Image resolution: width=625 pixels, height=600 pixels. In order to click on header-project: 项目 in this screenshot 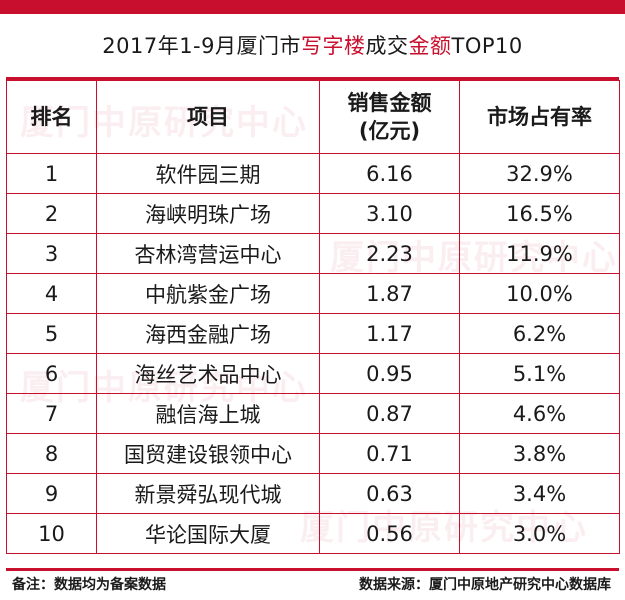, I will do `click(208, 117)`.